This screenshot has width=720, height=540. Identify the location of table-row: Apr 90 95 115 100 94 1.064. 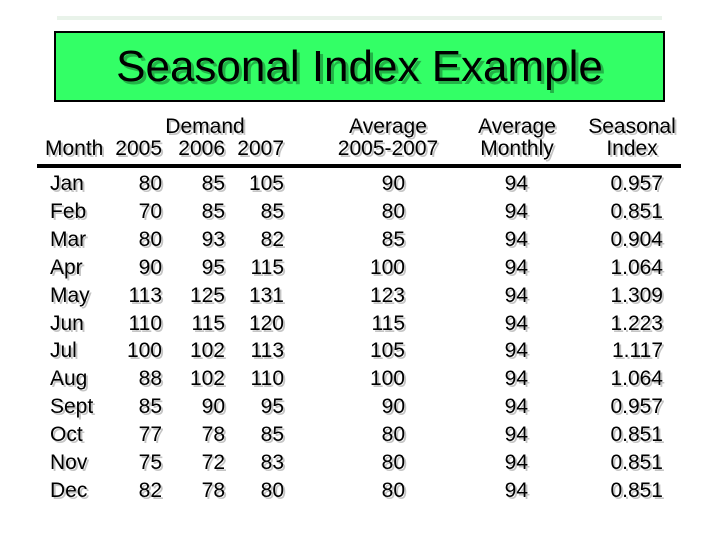
(350, 268).